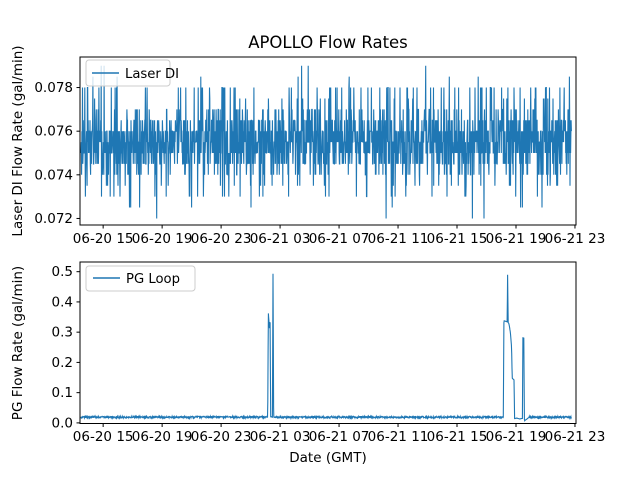 The height and width of the screenshot is (480, 640). What do you see at coordinates (18, 343) in the screenshot?
I see `bottom-y-axis-label: PG Flow Rate (gal/min)` at bounding box center [18, 343].